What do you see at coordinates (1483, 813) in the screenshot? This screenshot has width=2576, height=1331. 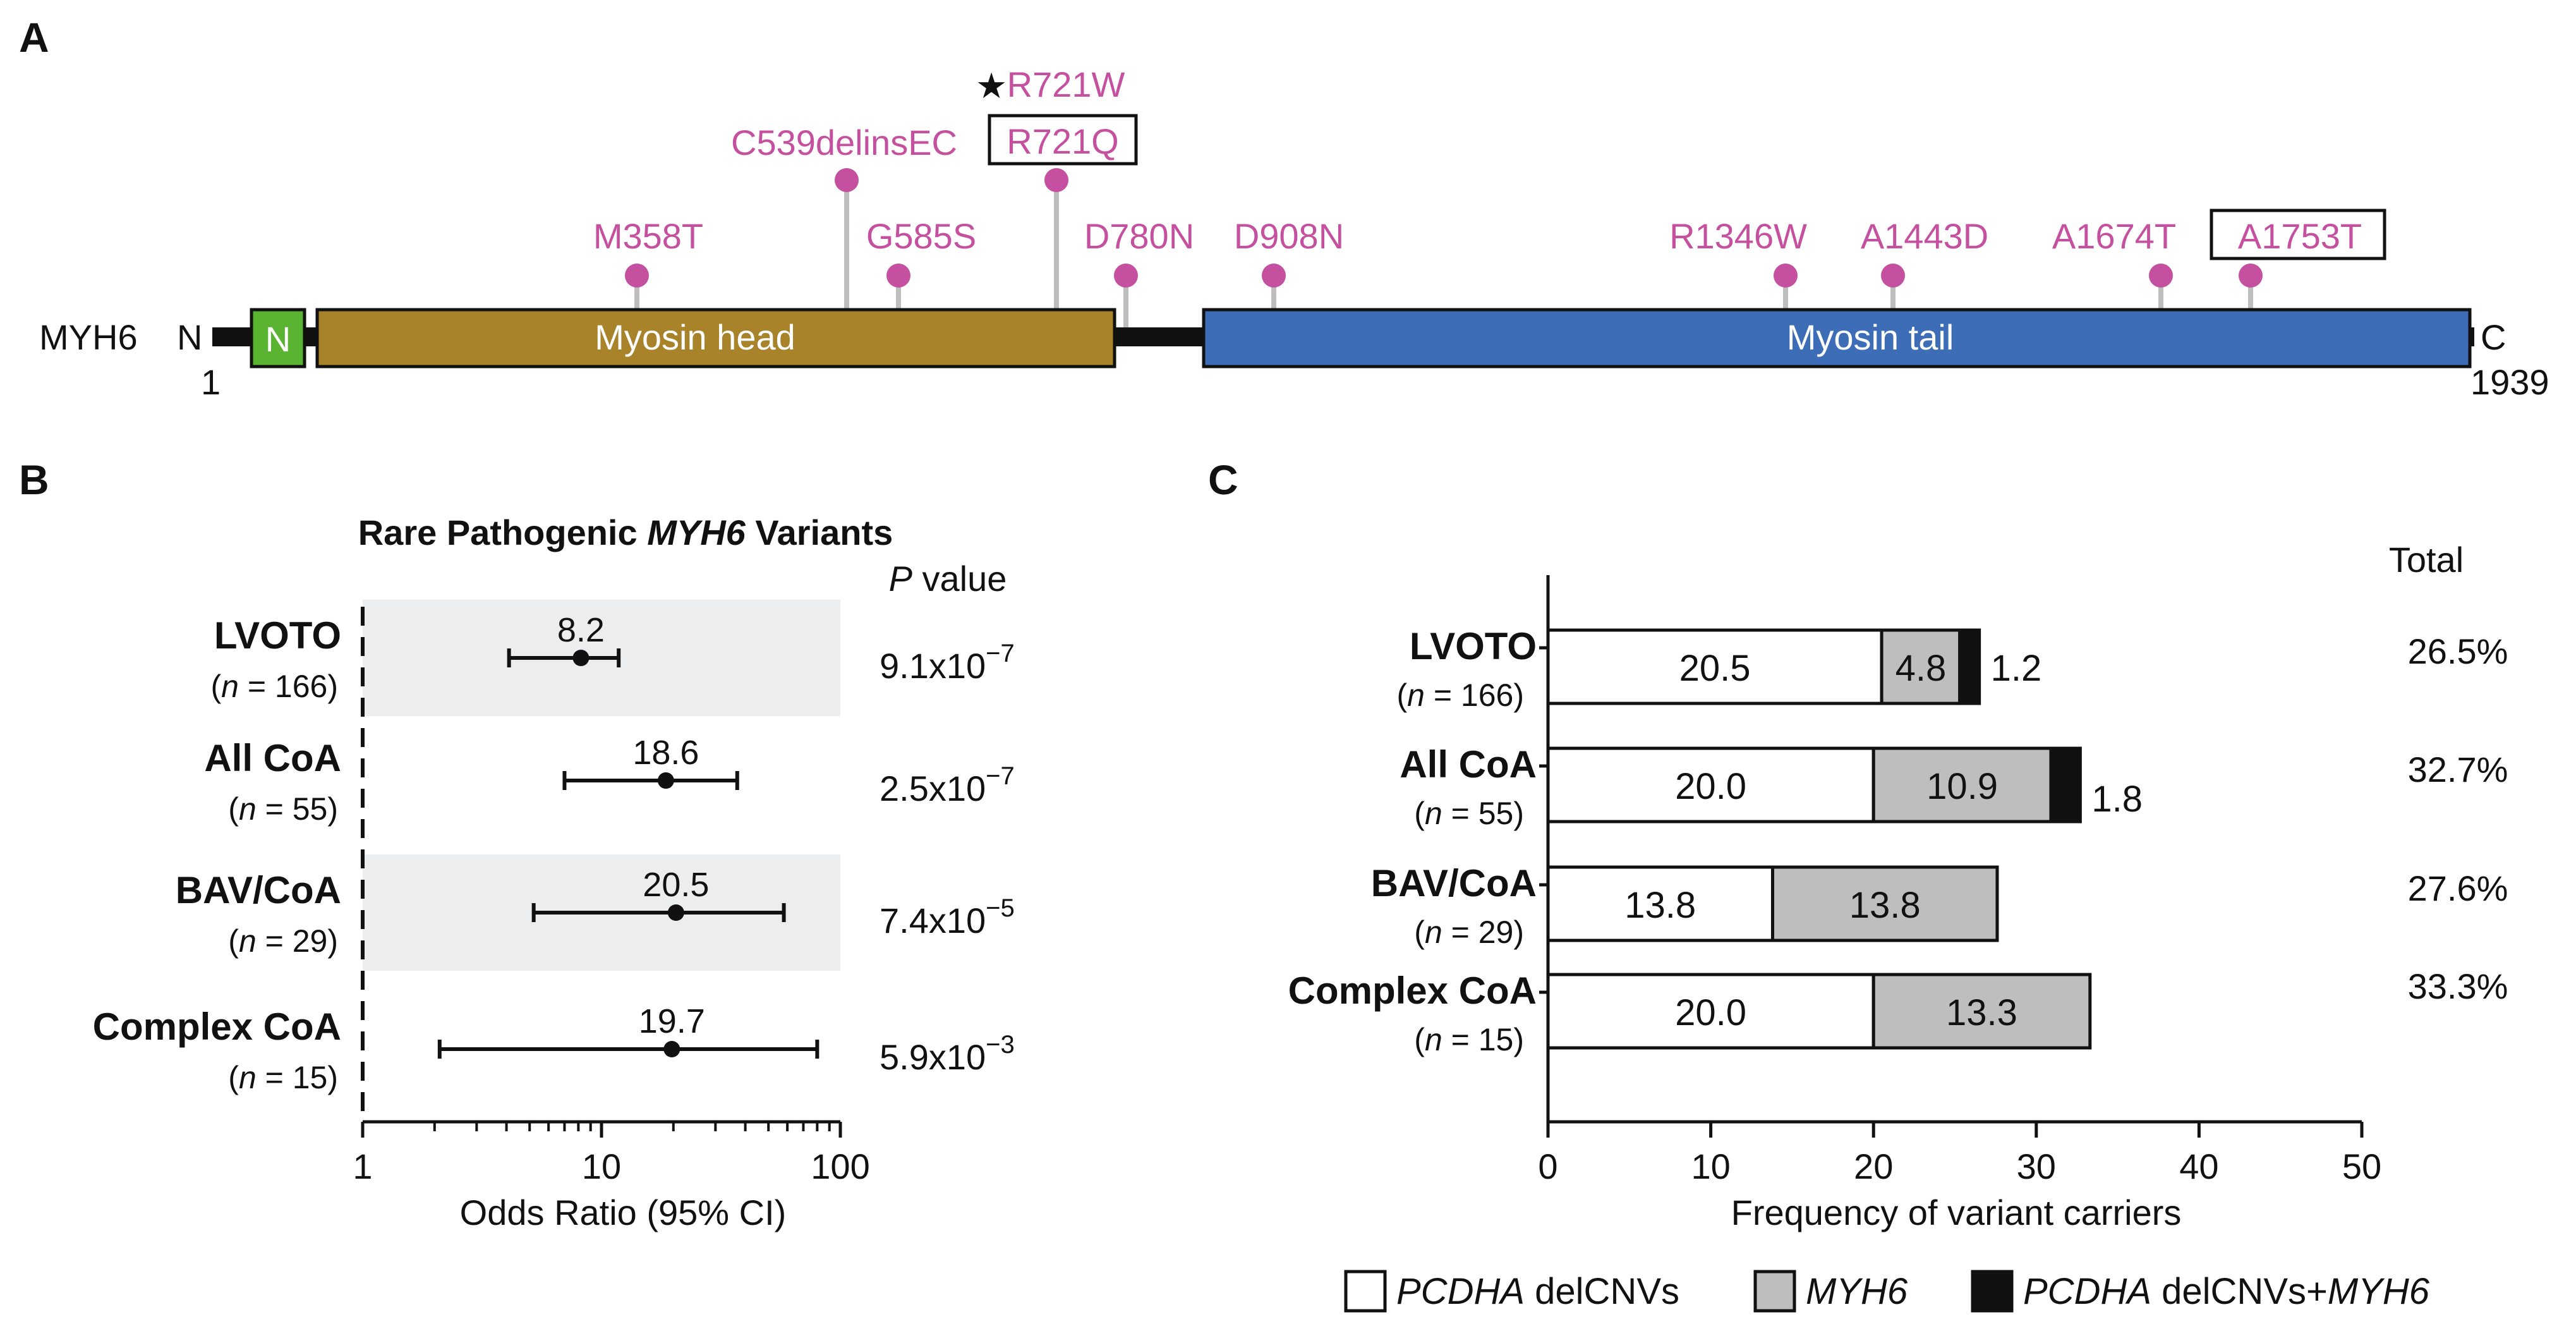 I see `n-value: = 55)` at bounding box center [1483, 813].